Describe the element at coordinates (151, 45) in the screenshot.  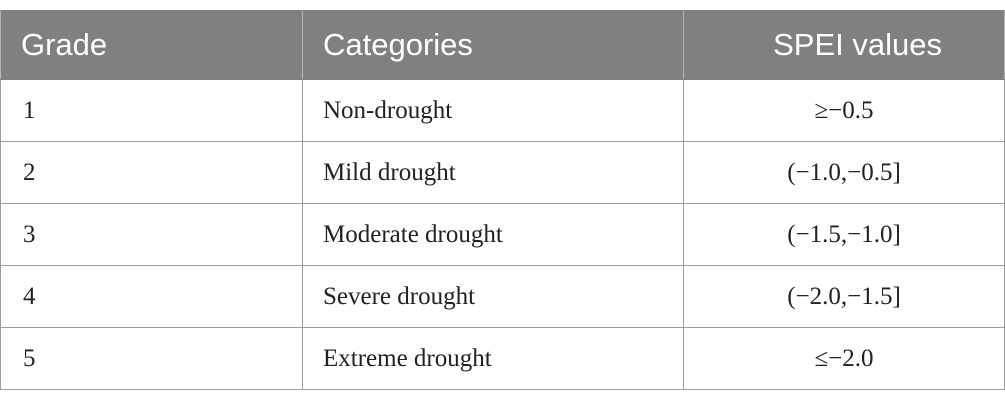
I see `header-grade: Grade` at that location.